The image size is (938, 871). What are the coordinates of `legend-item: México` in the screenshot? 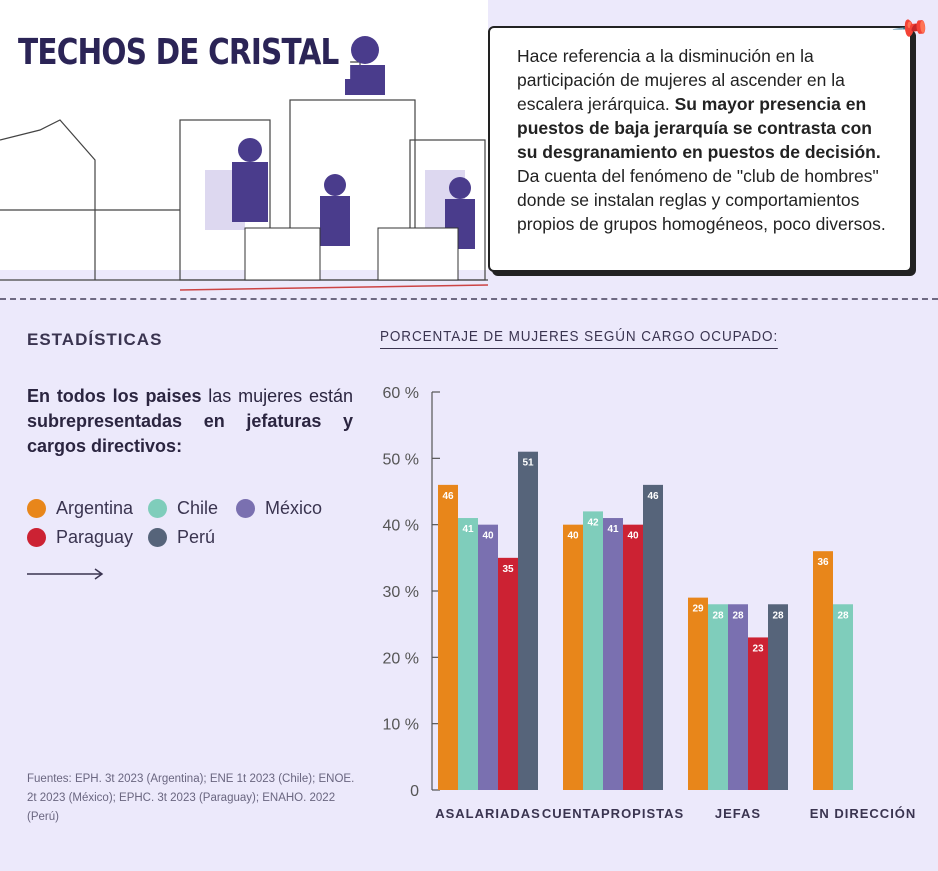 It's located at (279, 508).